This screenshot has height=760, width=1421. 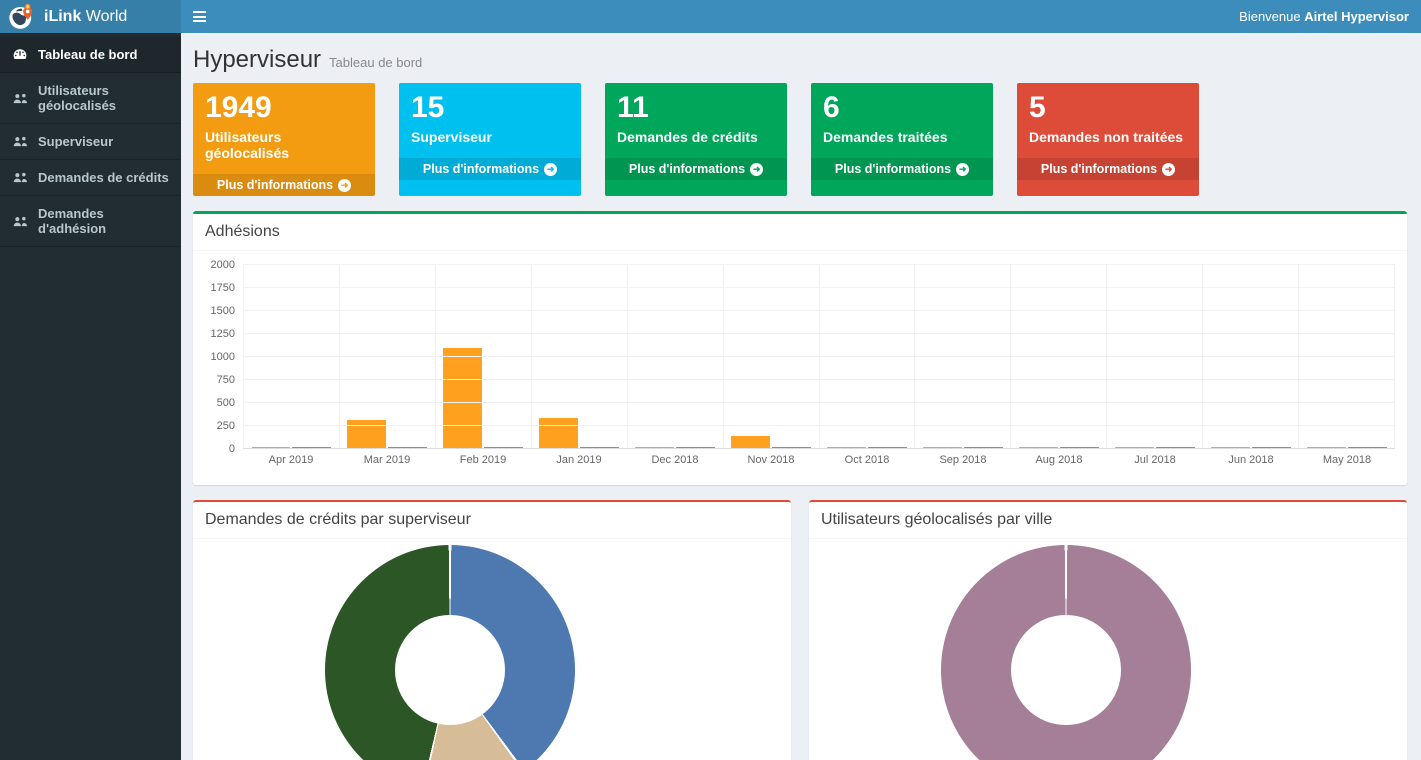 I want to click on stat-value: 1949, so click(x=238, y=107).